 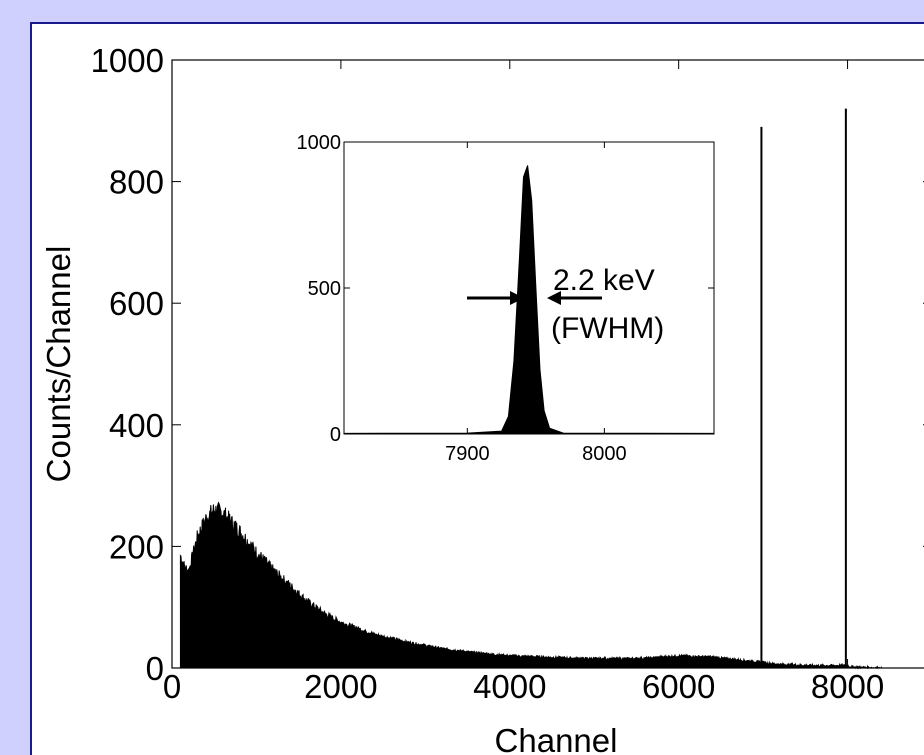 What do you see at coordinates (534, 298) in the screenshot?
I see `fwhm-arrows` at bounding box center [534, 298].